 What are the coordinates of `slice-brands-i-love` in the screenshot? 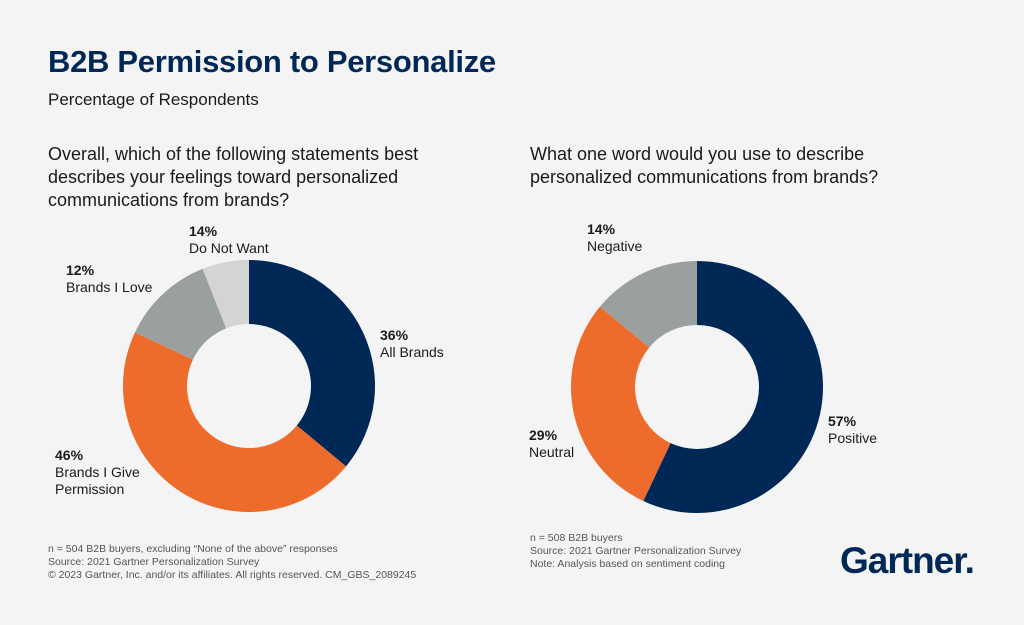 It's located at (180, 314).